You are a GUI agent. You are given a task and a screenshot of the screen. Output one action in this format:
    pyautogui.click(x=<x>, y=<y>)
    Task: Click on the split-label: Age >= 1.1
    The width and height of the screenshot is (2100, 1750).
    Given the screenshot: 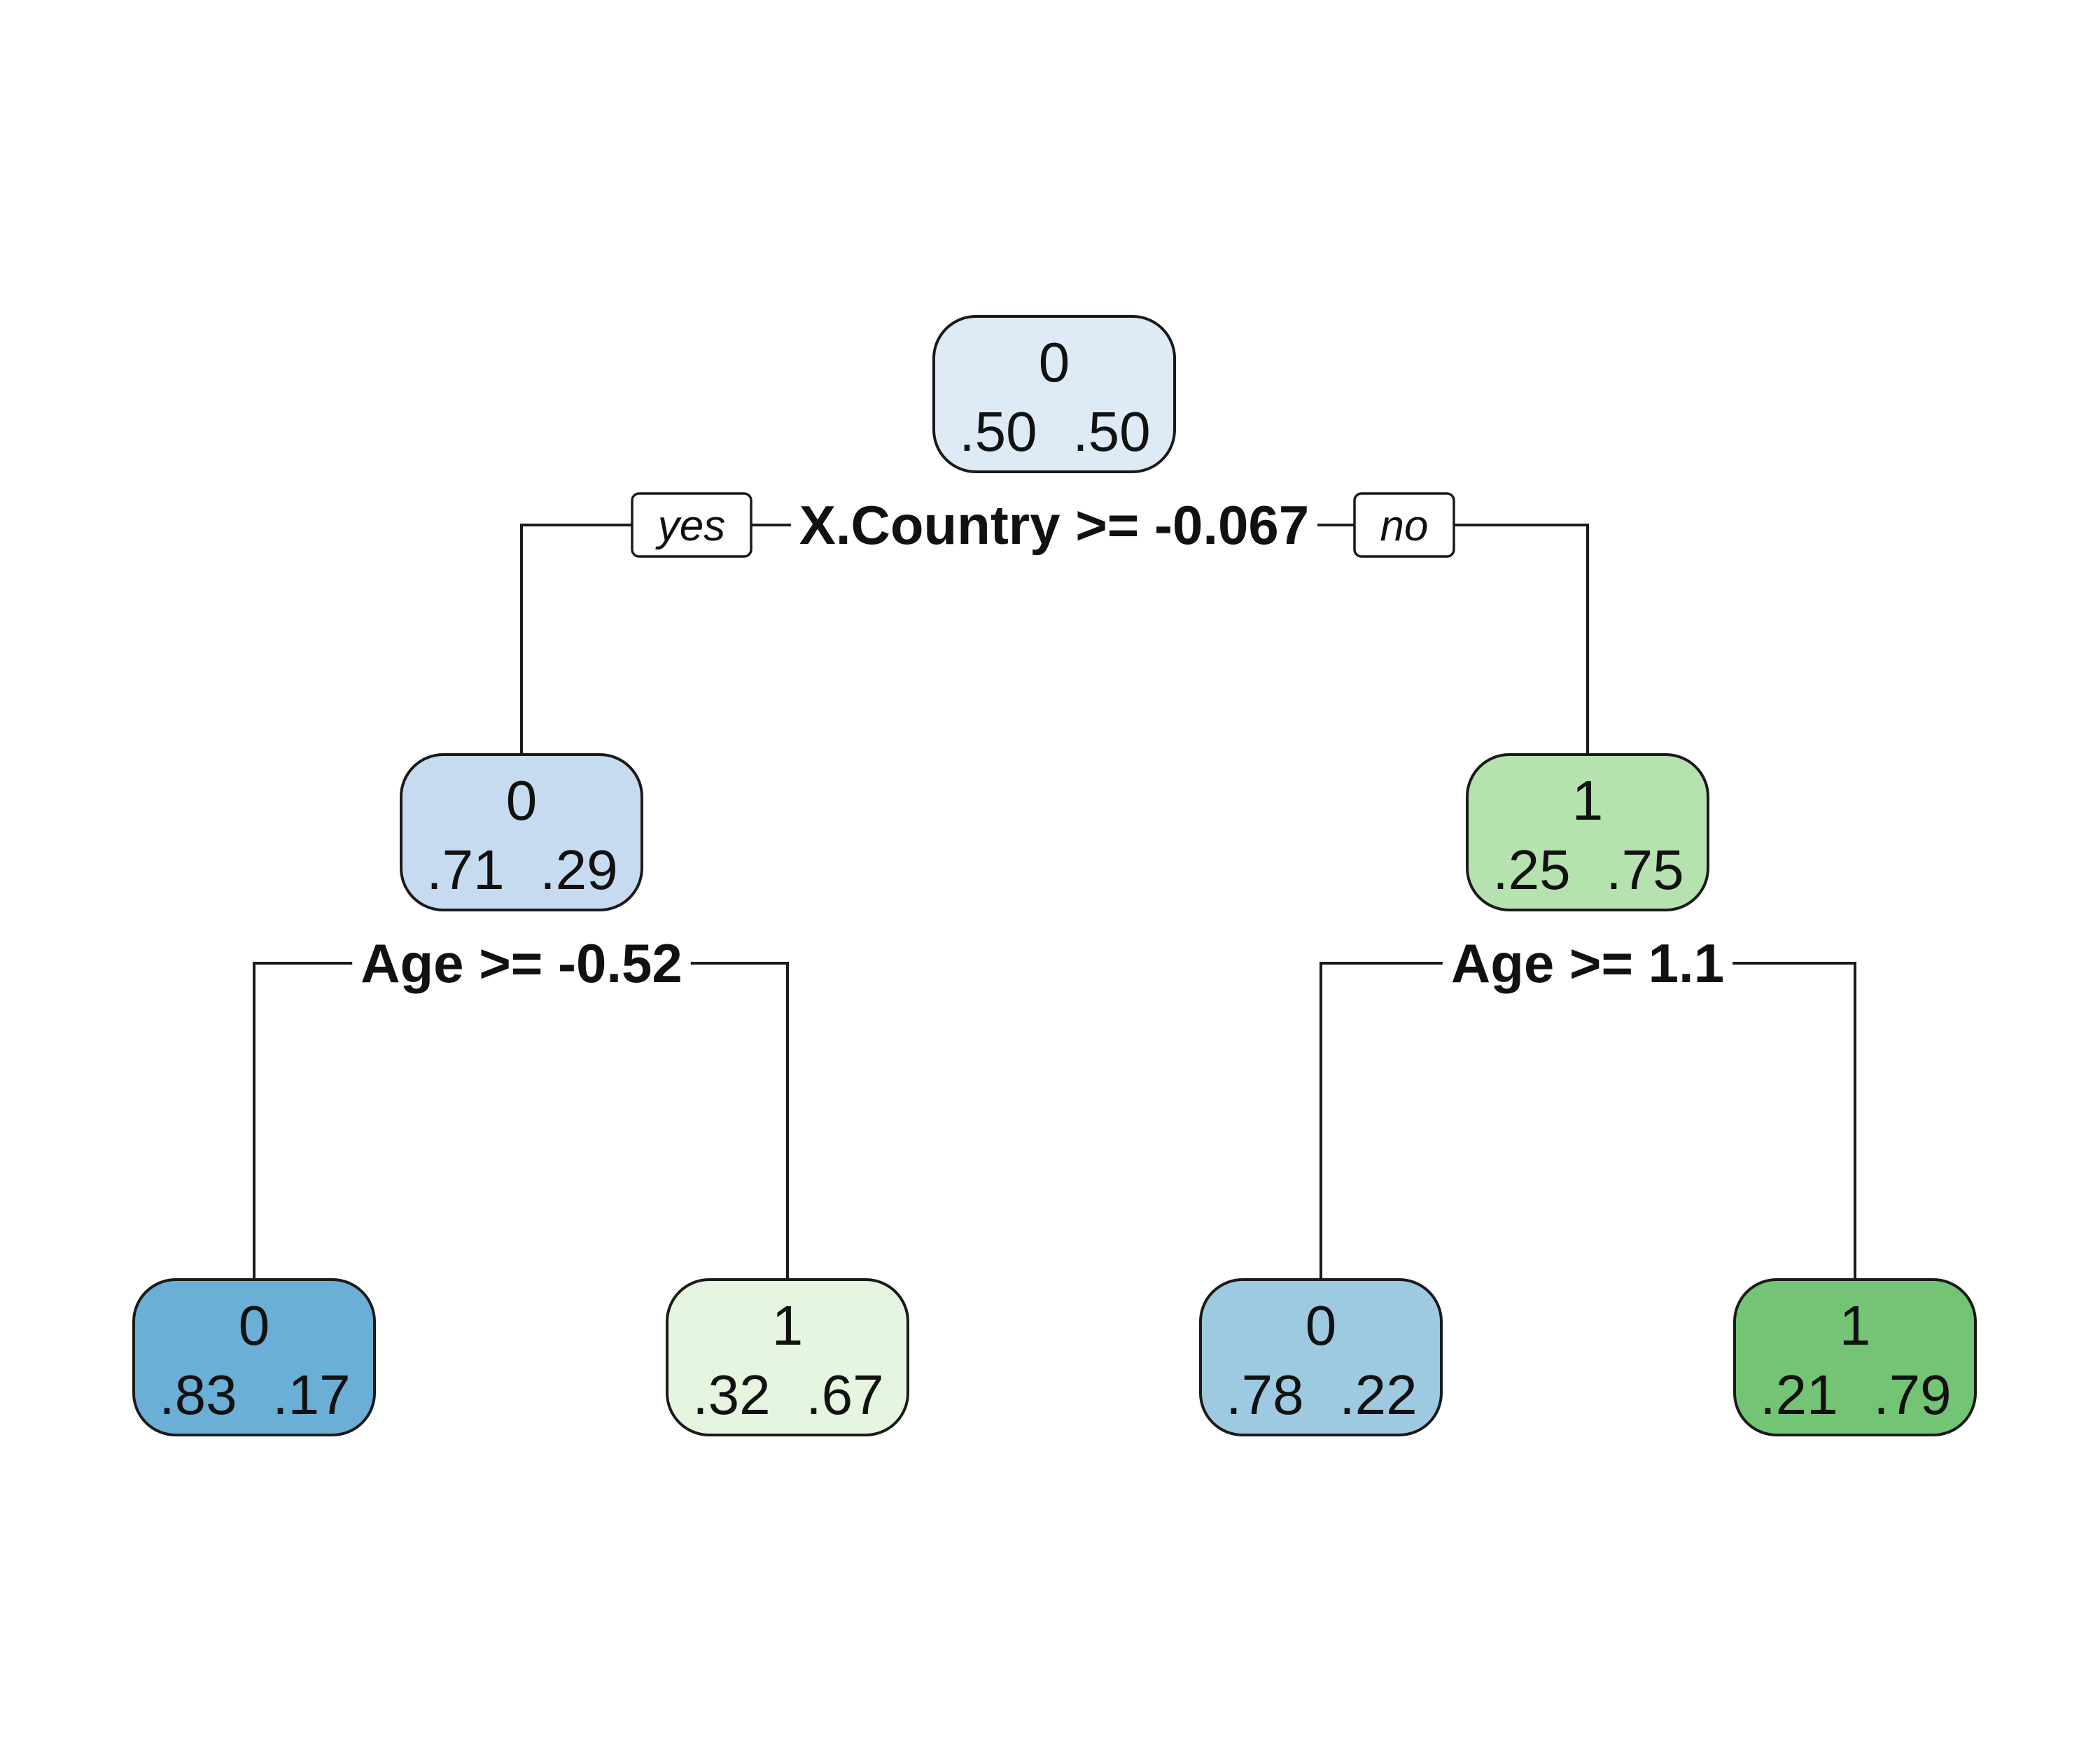 What is the action you would take?
    pyautogui.click(x=1587, y=963)
    